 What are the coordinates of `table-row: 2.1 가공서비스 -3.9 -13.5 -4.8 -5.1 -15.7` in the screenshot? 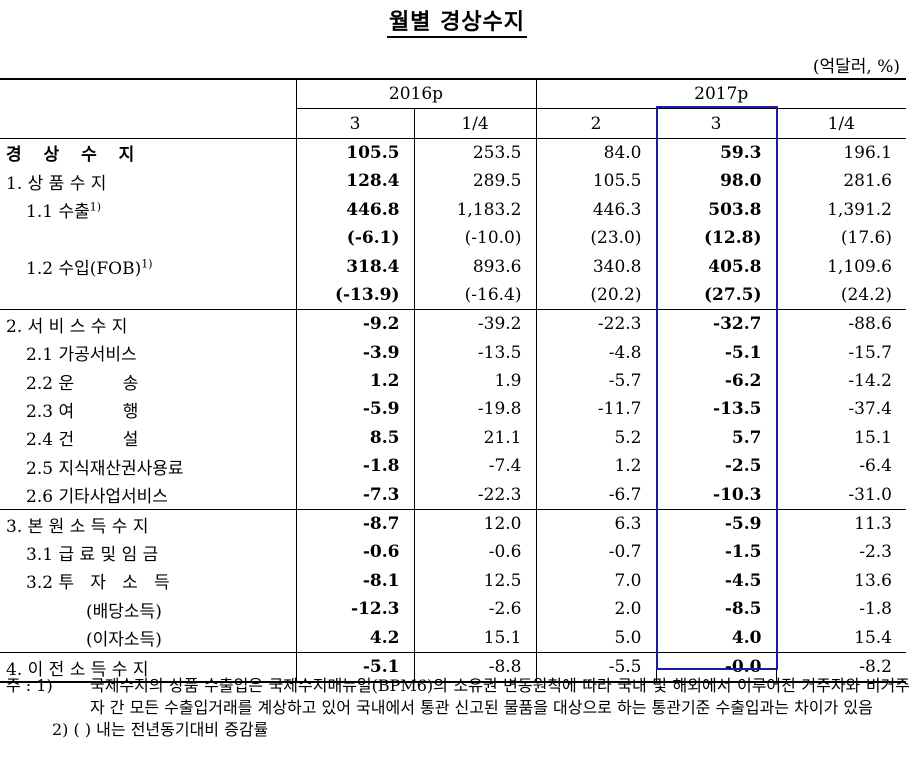 It's located at (453, 352).